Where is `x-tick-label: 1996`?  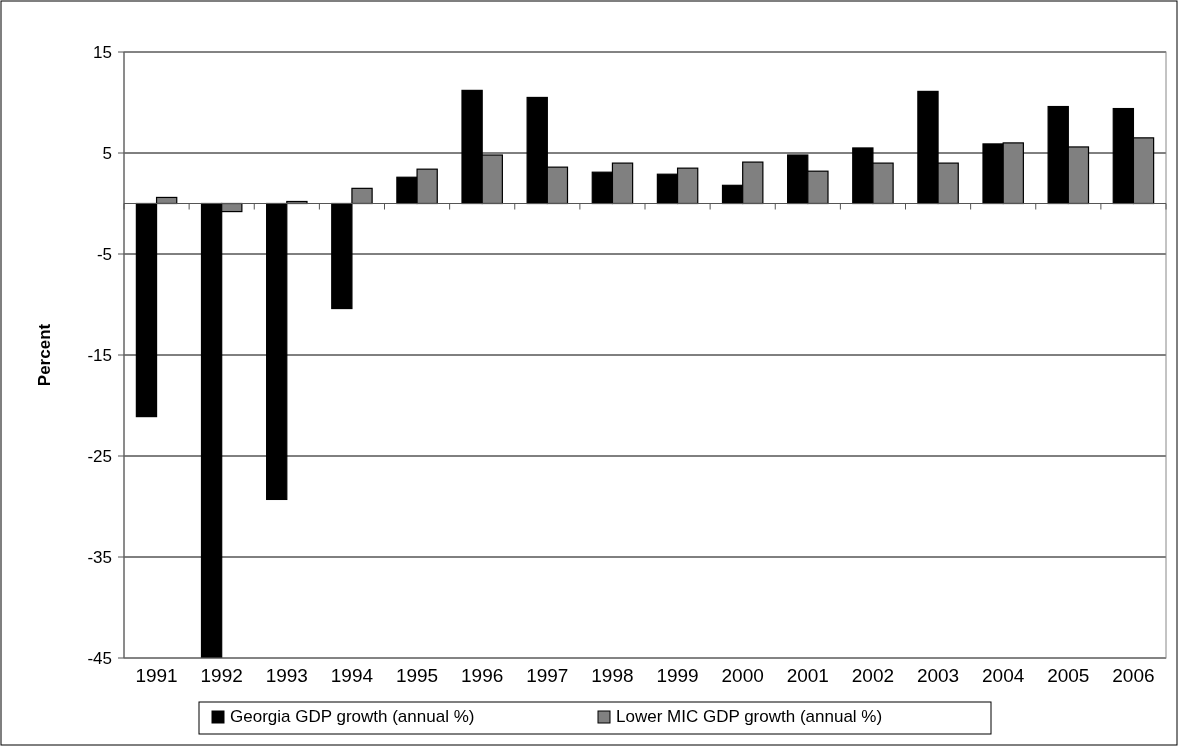 x-tick-label: 1996 is located at coordinates (482, 675).